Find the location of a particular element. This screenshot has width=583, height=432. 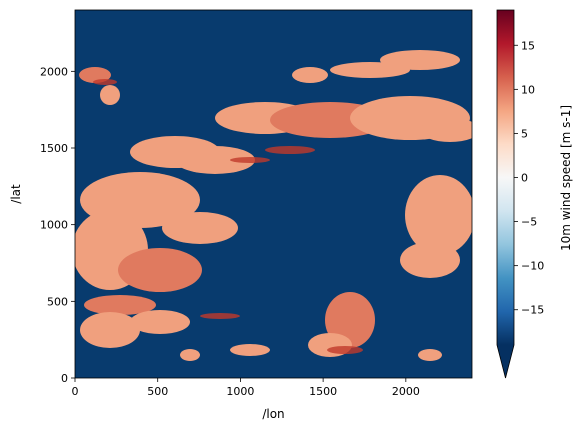

x-tick-label: 0 is located at coordinates (75, 391).